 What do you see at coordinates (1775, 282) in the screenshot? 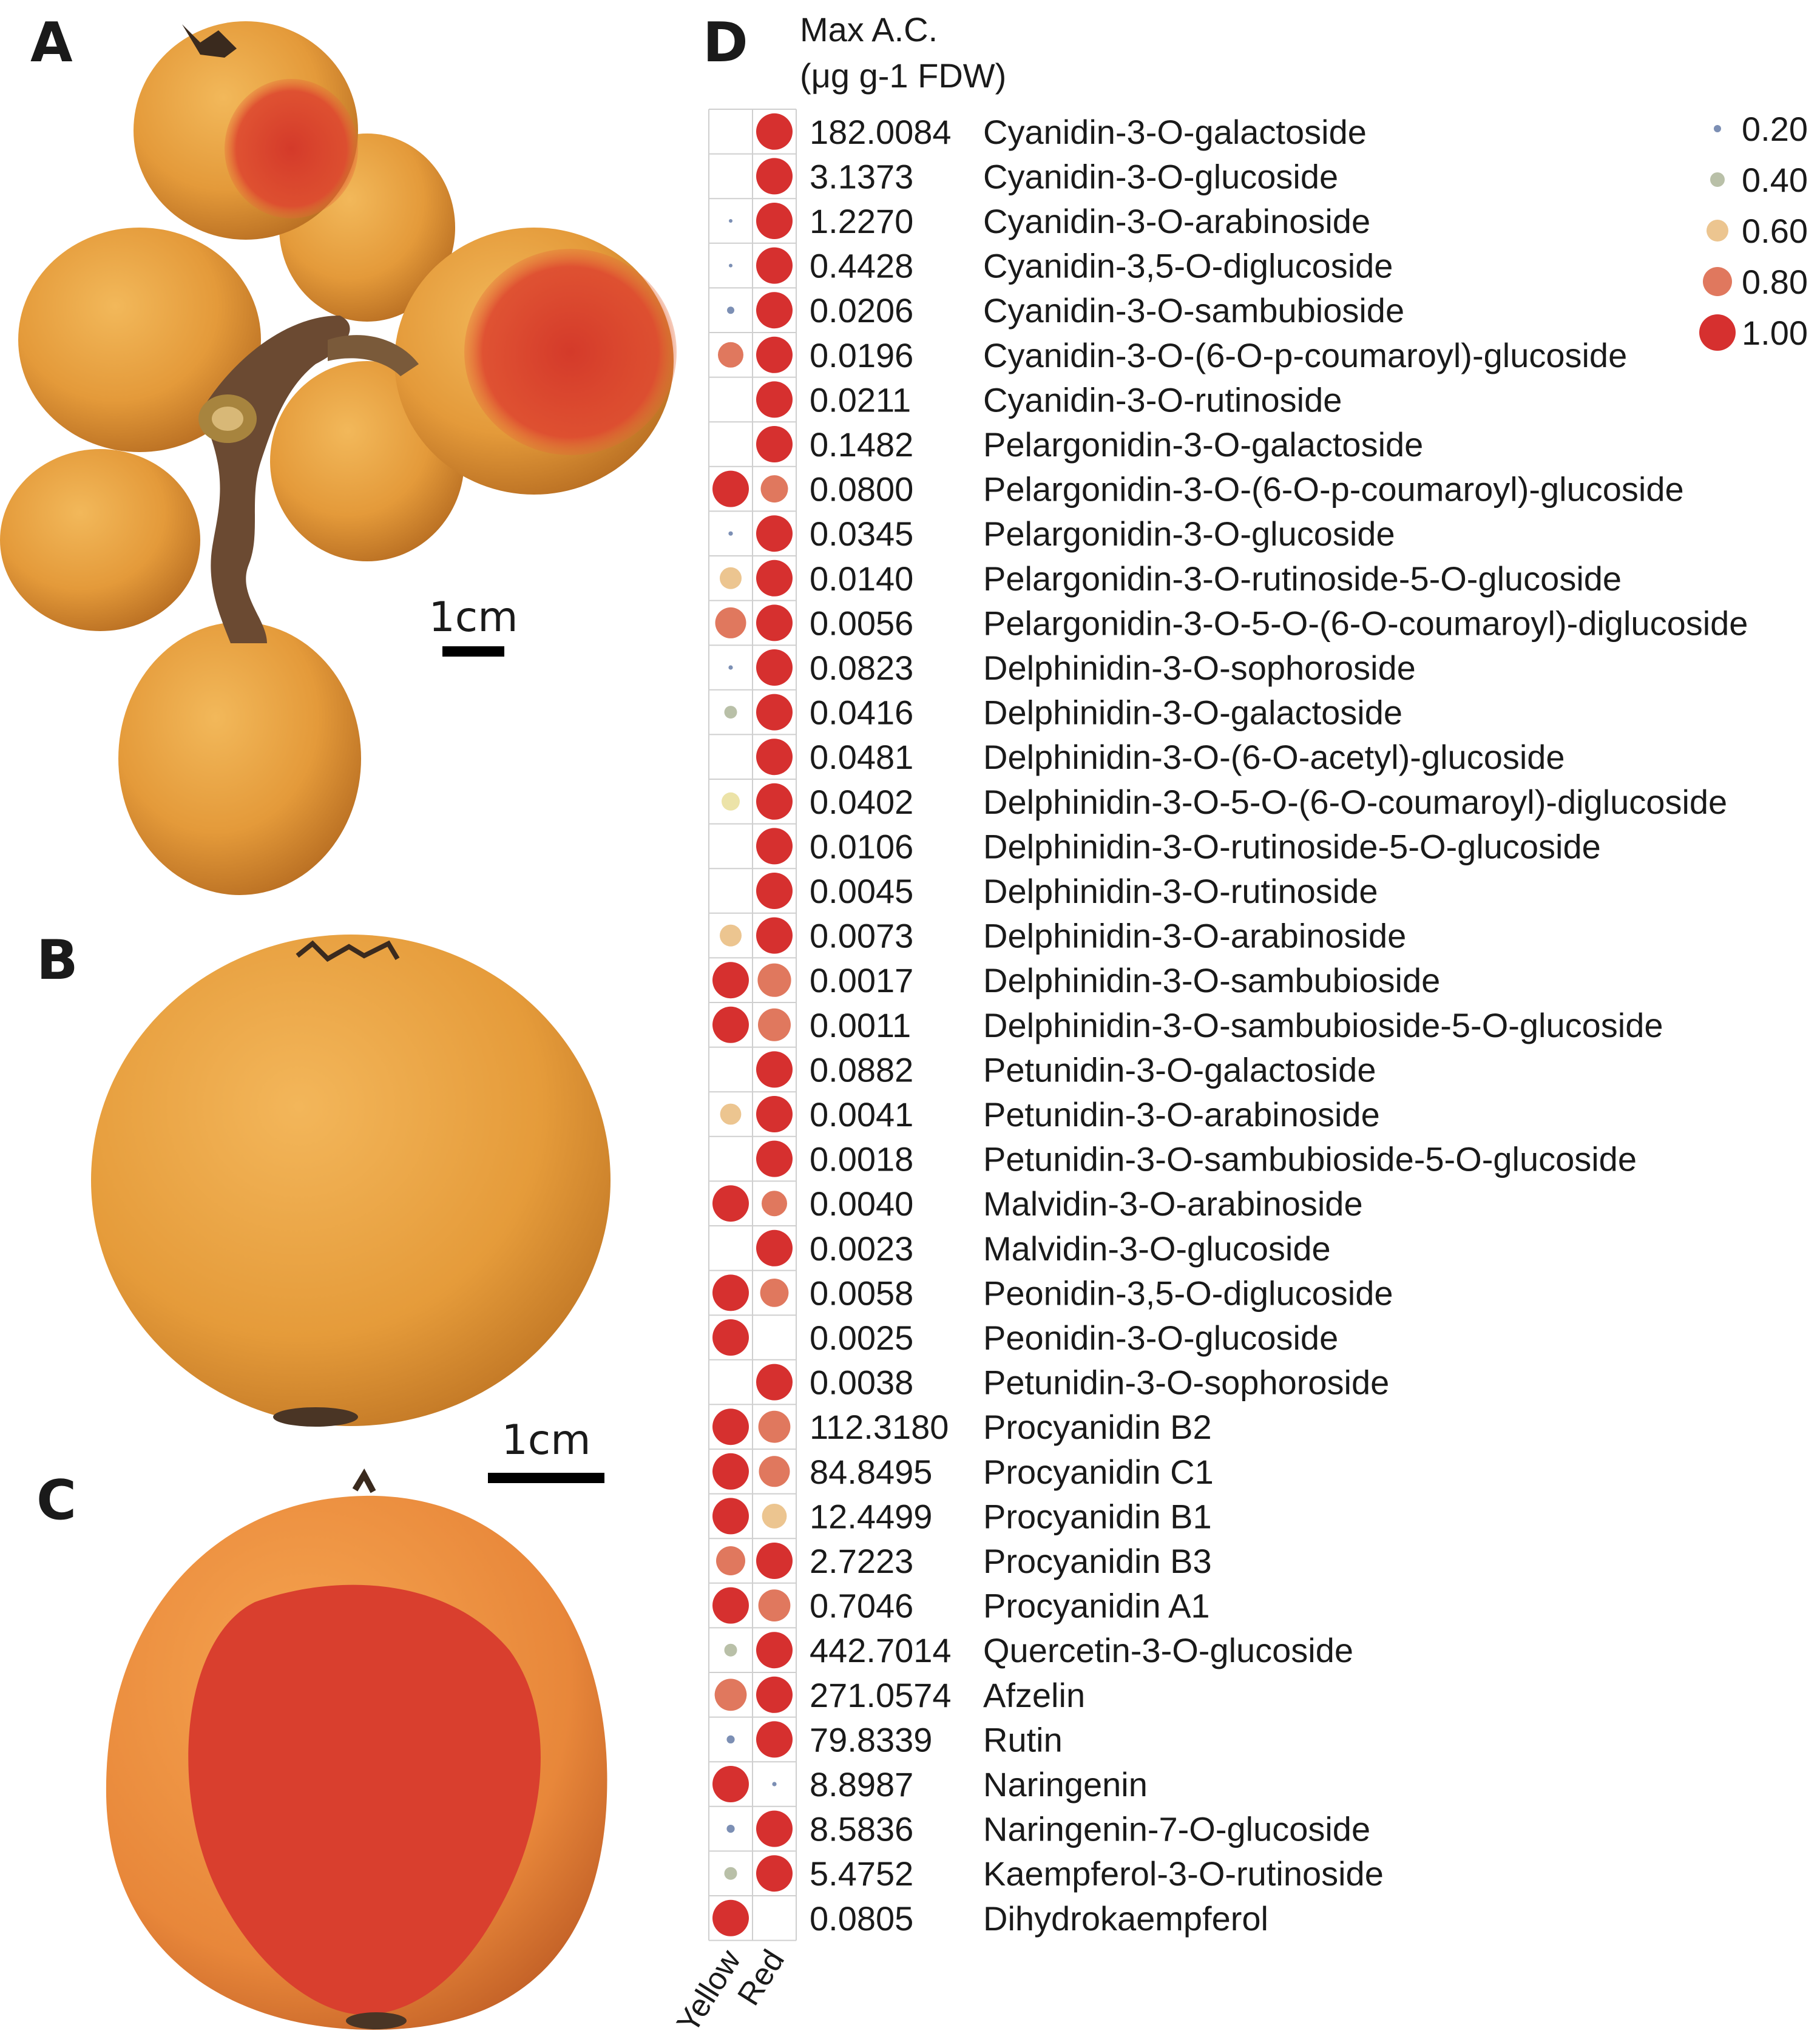
I see `legend-label: 0.80` at bounding box center [1775, 282].